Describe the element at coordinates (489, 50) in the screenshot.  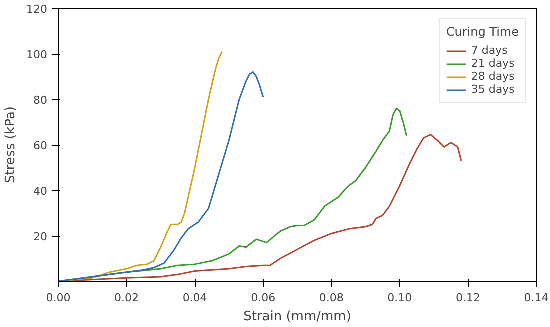
I see `legend-label: 7 days` at that location.